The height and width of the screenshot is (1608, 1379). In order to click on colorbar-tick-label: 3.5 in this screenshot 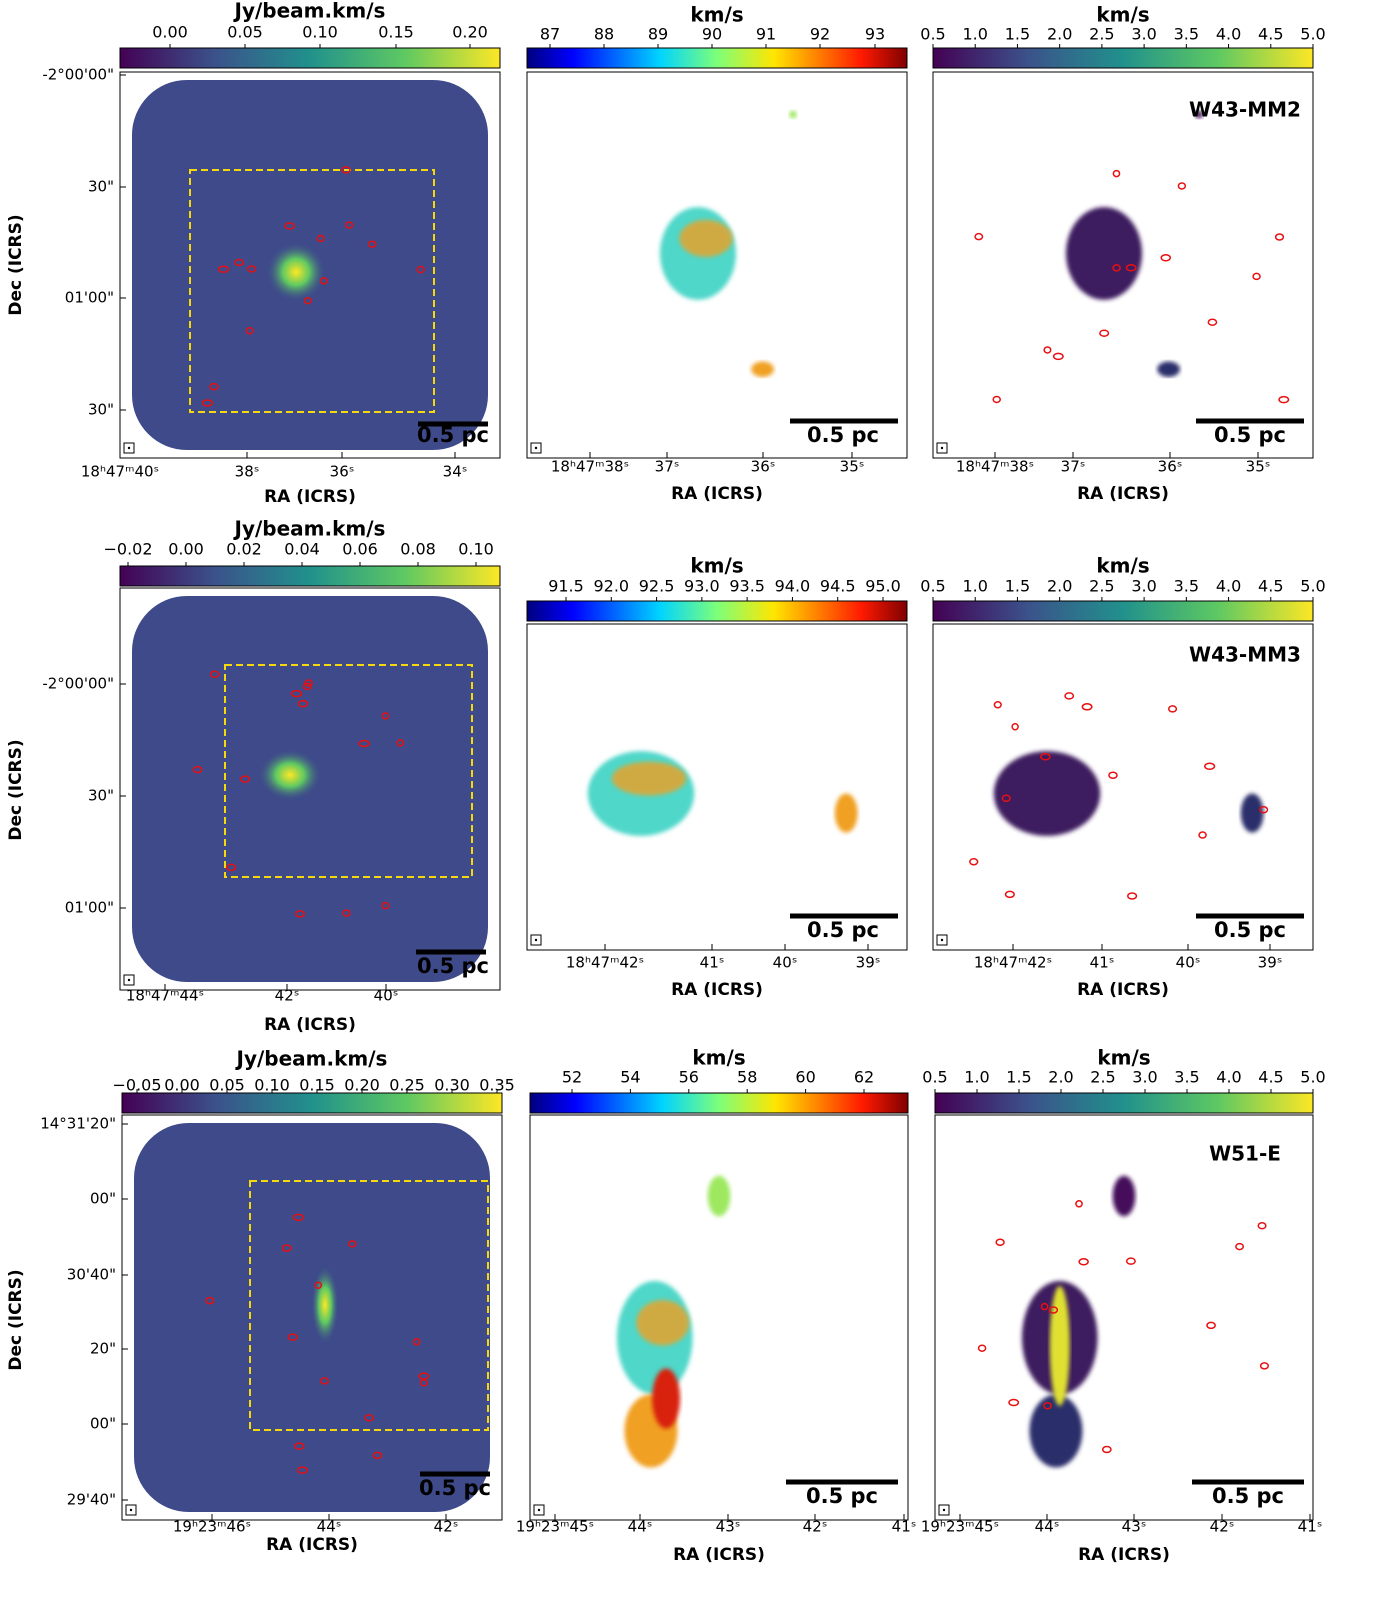, I will do `click(1186, 586)`.